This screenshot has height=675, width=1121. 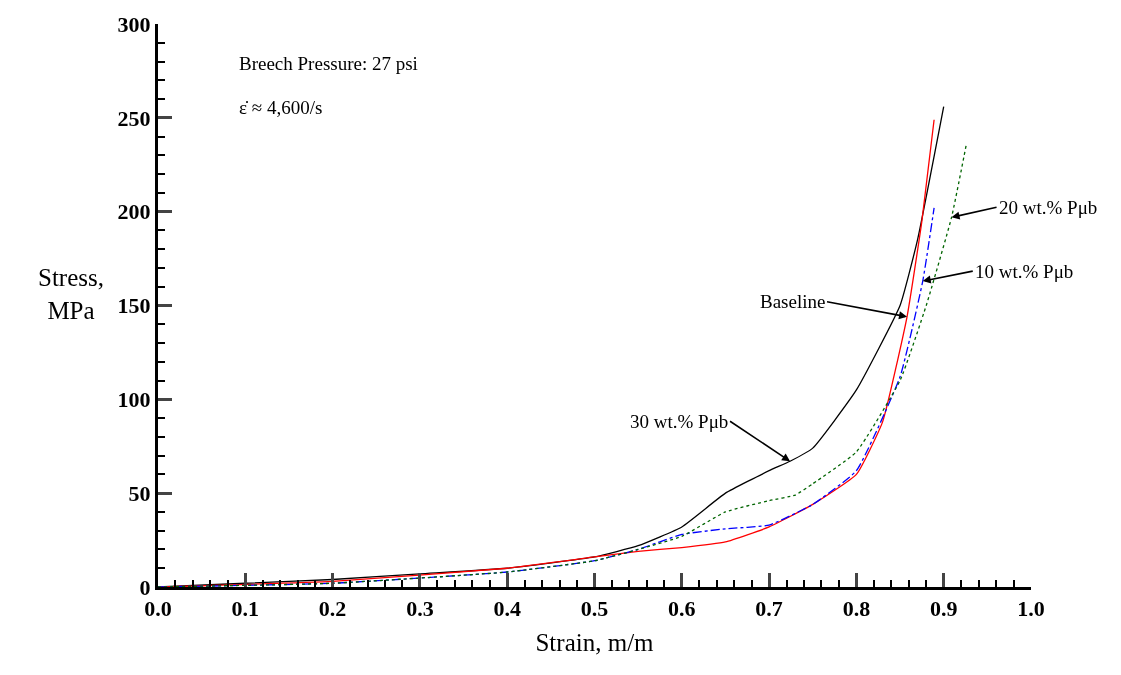 What do you see at coordinates (679, 421) in the screenshot?
I see `annotation: 30 wt.% Pμb` at bounding box center [679, 421].